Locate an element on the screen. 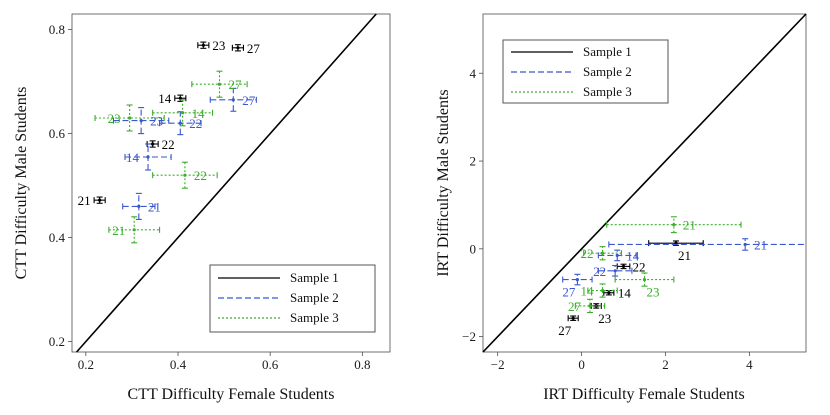 This screenshot has height=415, width=830. irt-y-tick-label: 4 is located at coordinates (473, 73).